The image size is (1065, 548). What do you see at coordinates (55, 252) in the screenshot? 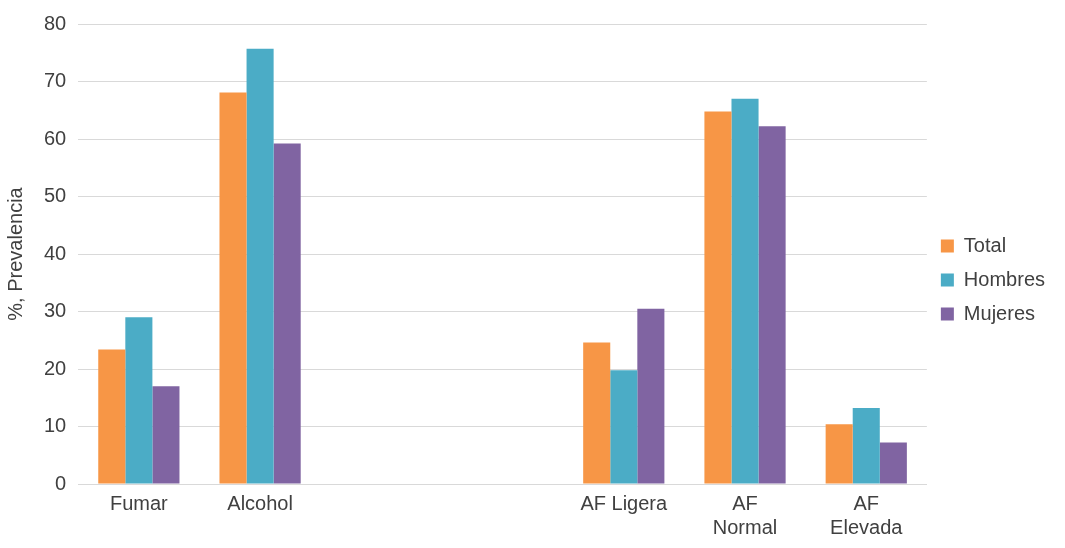
I see `y-tick-label: 40` at bounding box center [55, 252].